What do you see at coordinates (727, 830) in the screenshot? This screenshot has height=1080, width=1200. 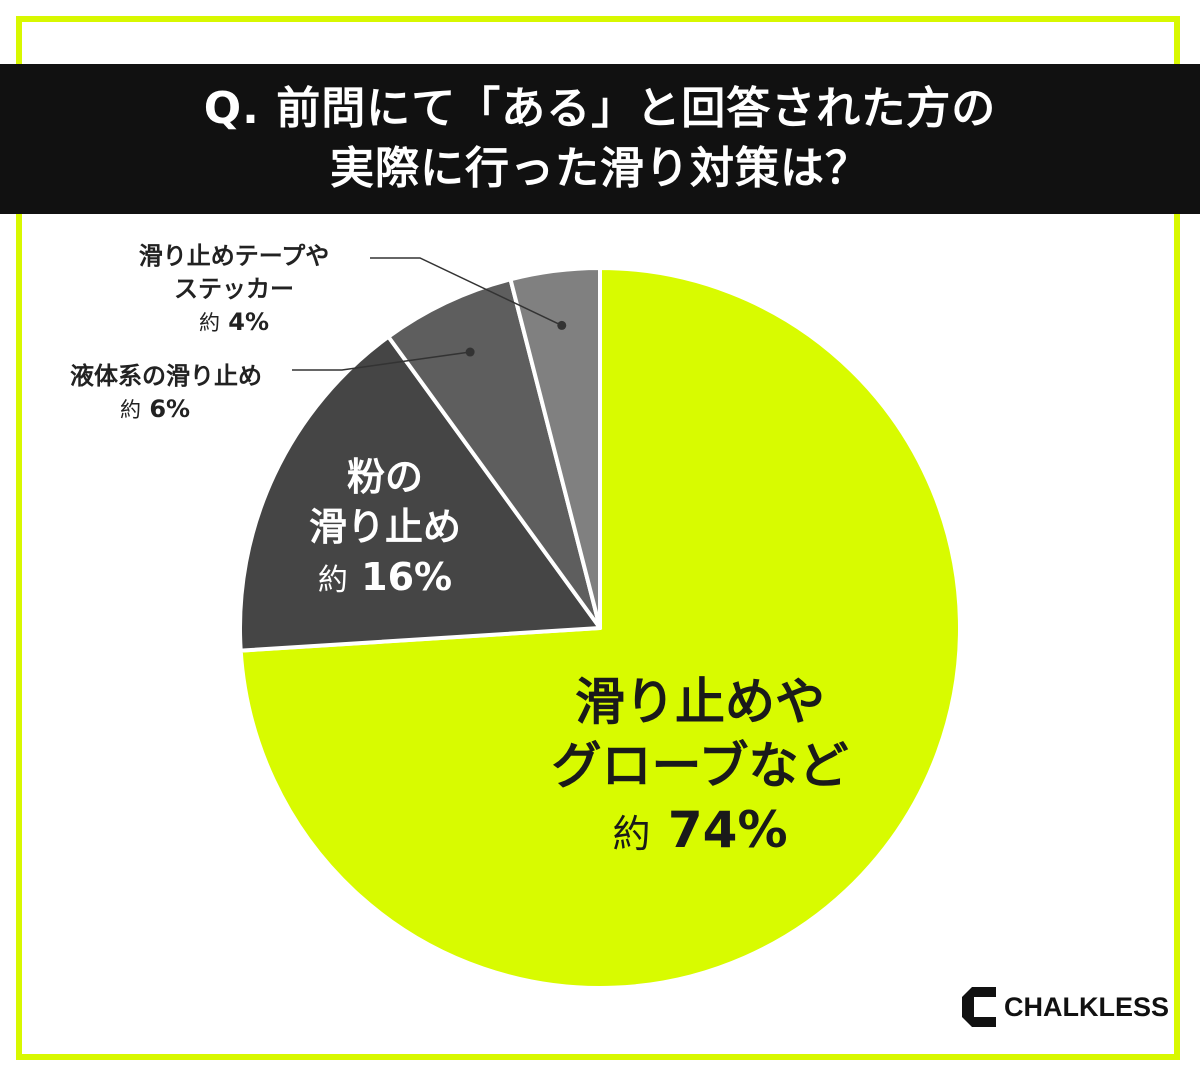 I see `slice-label-gloves-value: 74%` at bounding box center [727, 830].